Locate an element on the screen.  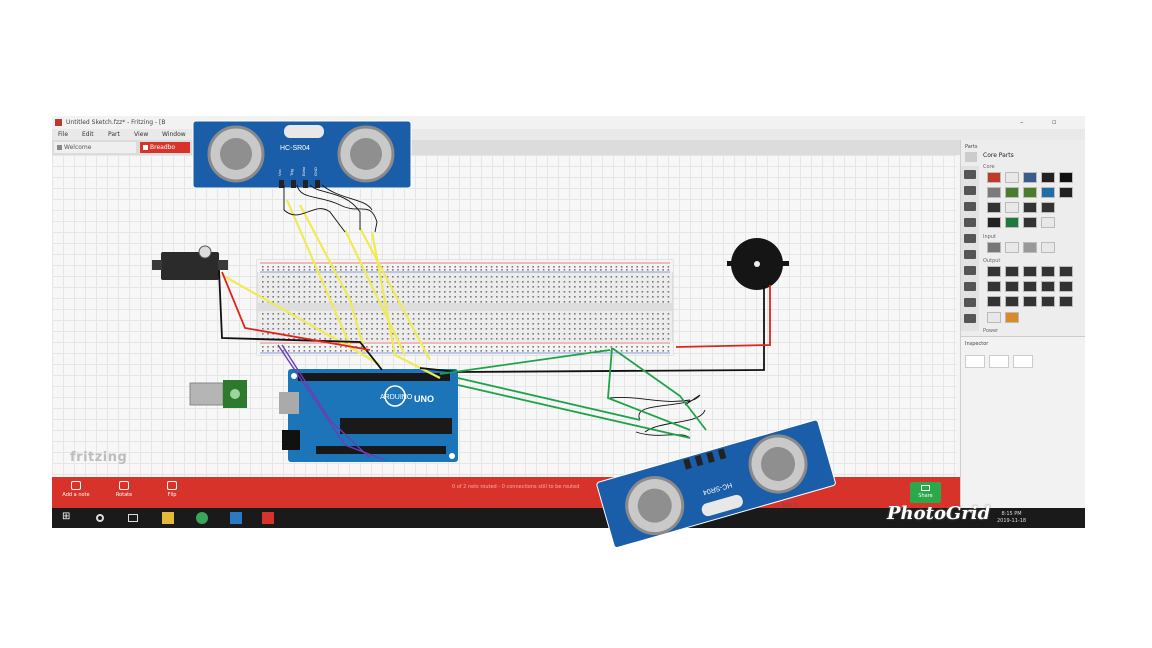
parts-header: Parts is located at coordinates (971, 147).